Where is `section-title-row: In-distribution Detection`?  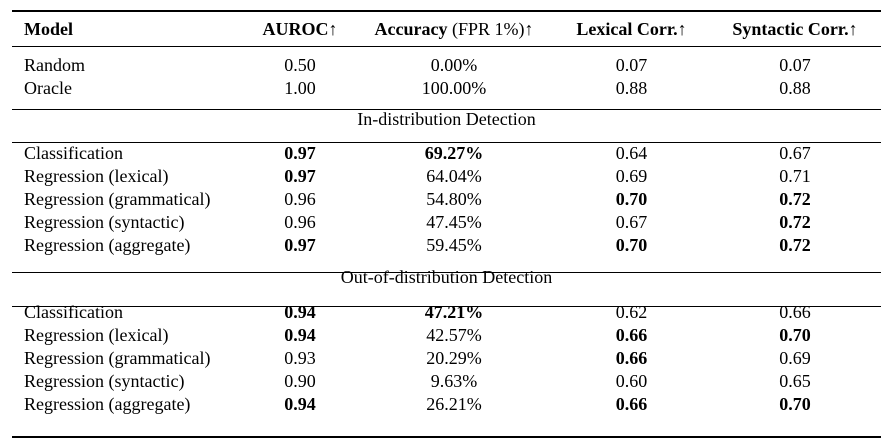
section-title-row: In-distribution Detection is located at coordinates (446, 119).